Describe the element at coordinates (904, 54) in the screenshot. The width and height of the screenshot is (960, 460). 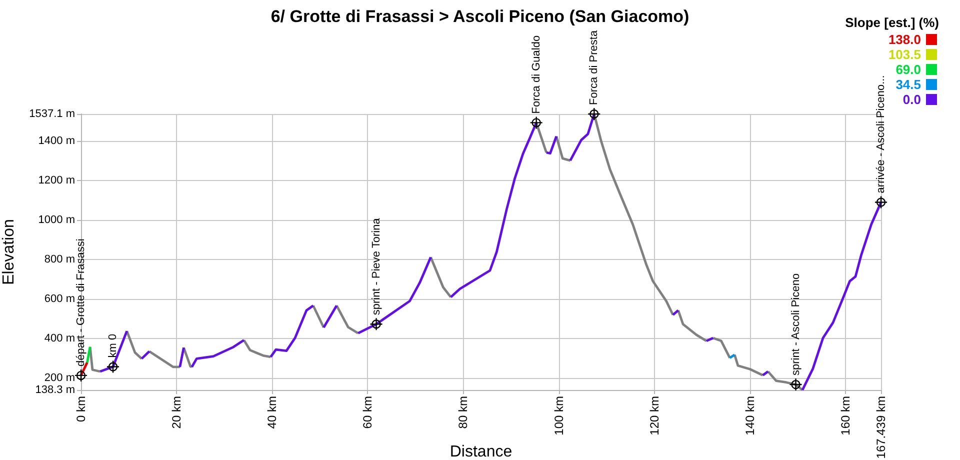
I see `legend-label: 103.5` at that location.